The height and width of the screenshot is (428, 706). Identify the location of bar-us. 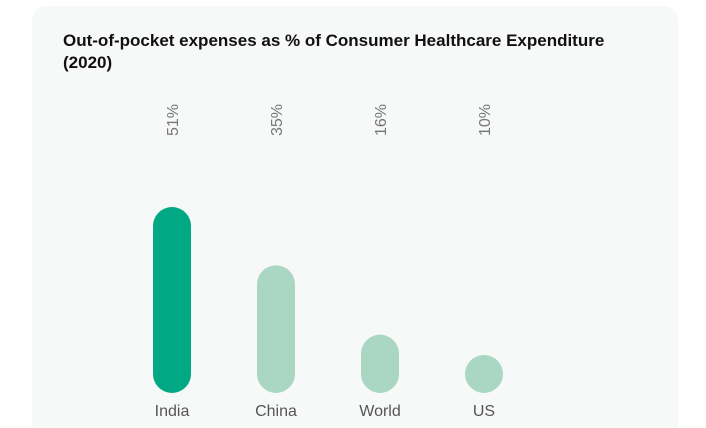
(484, 374).